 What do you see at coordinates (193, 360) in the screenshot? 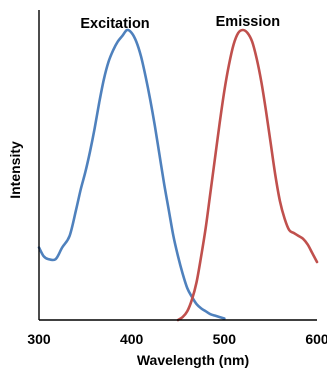
I see `x-axis-label: Wavelength (nm)` at bounding box center [193, 360].